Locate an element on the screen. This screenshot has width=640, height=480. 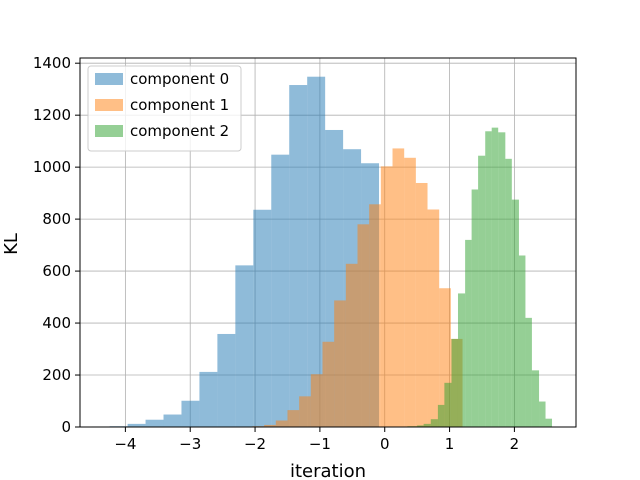
y-tick-label: 800 is located at coordinates (56, 219).